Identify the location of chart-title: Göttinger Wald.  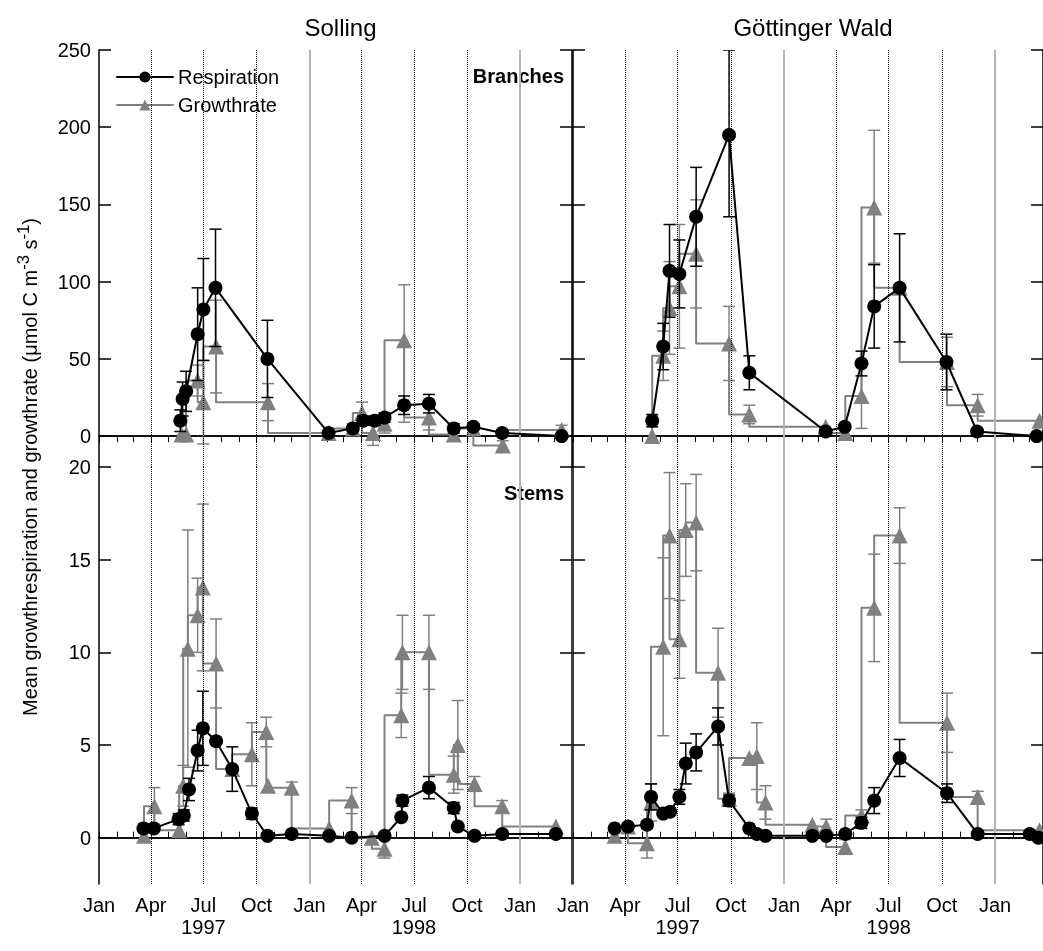
(813, 27).